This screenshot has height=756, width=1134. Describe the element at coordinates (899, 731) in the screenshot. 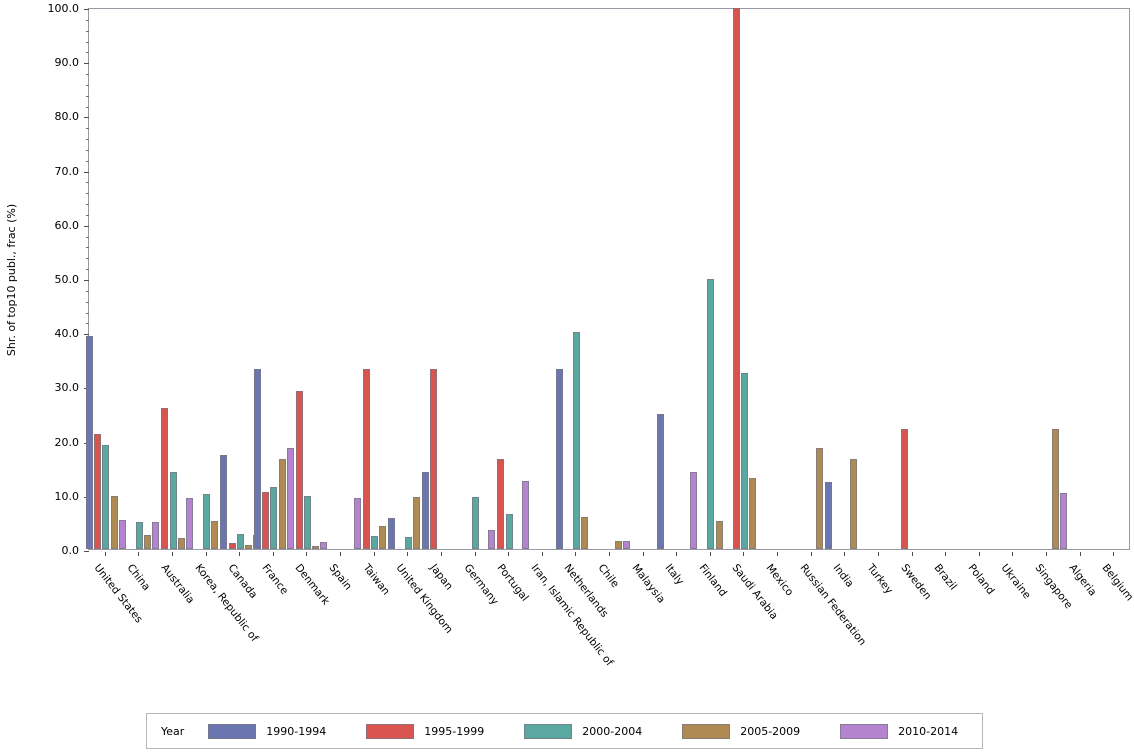

I see `legend-item: 2010-2014` at that location.